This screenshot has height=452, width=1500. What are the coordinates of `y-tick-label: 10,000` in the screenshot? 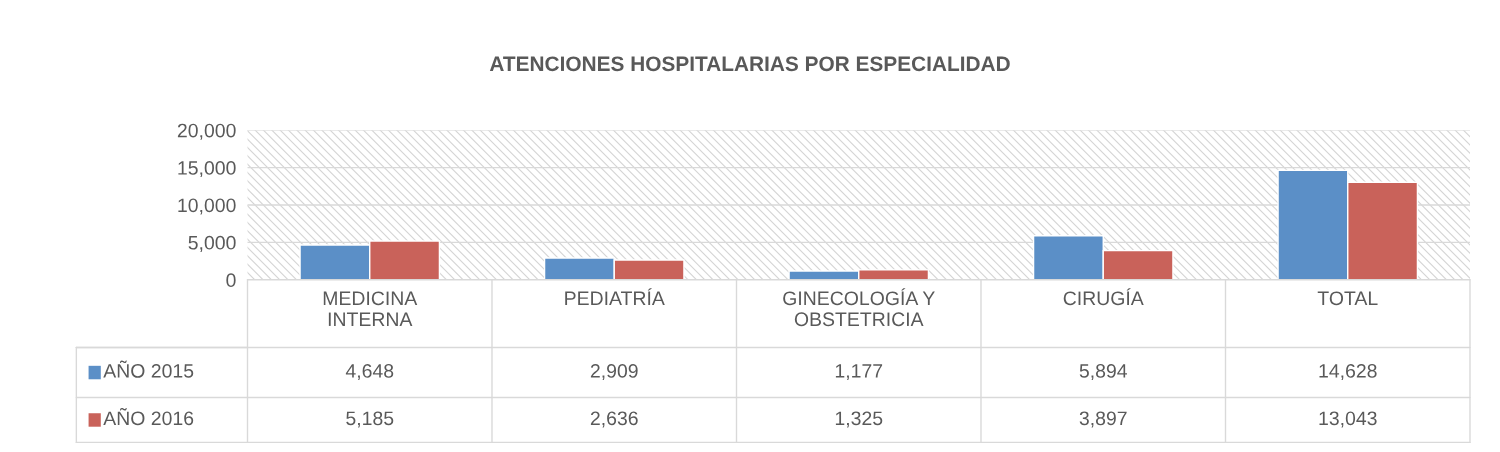 It's located at (207, 206).